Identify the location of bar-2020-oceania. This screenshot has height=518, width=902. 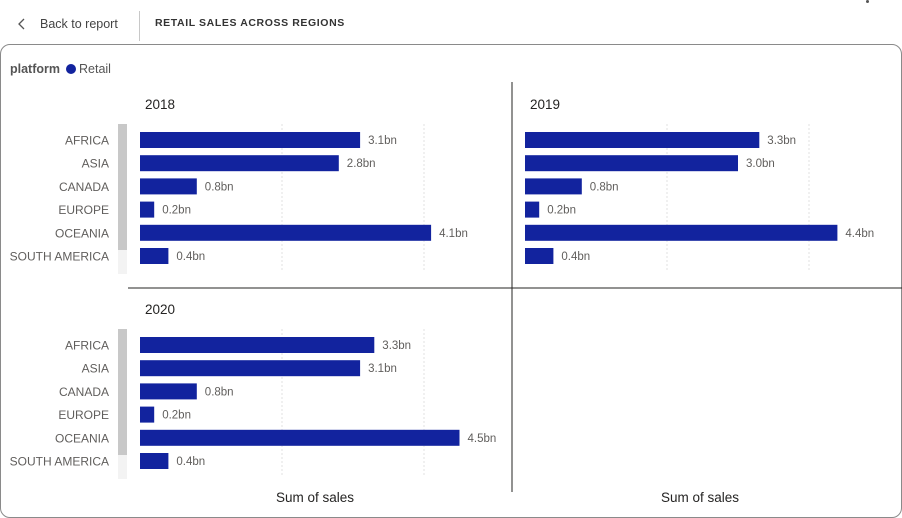
(300, 437).